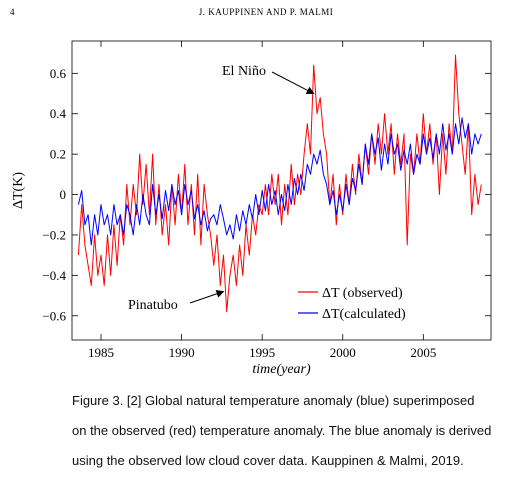 The height and width of the screenshot is (485, 532). What do you see at coordinates (54, 315) in the screenshot?
I see `y-tick-label: −0.6` at bounding box center [54, 315].